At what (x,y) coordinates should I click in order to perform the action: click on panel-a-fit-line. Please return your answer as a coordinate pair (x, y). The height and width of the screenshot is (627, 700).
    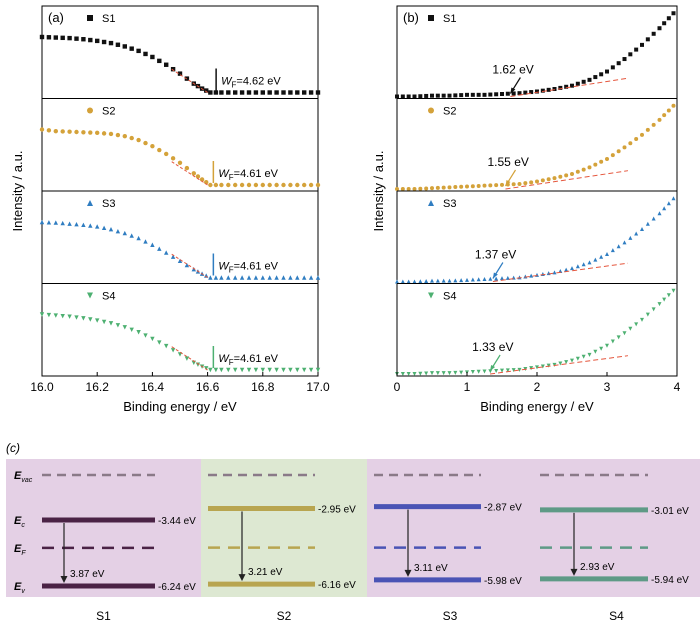
    Looking at the image, I should click on (189, 80).